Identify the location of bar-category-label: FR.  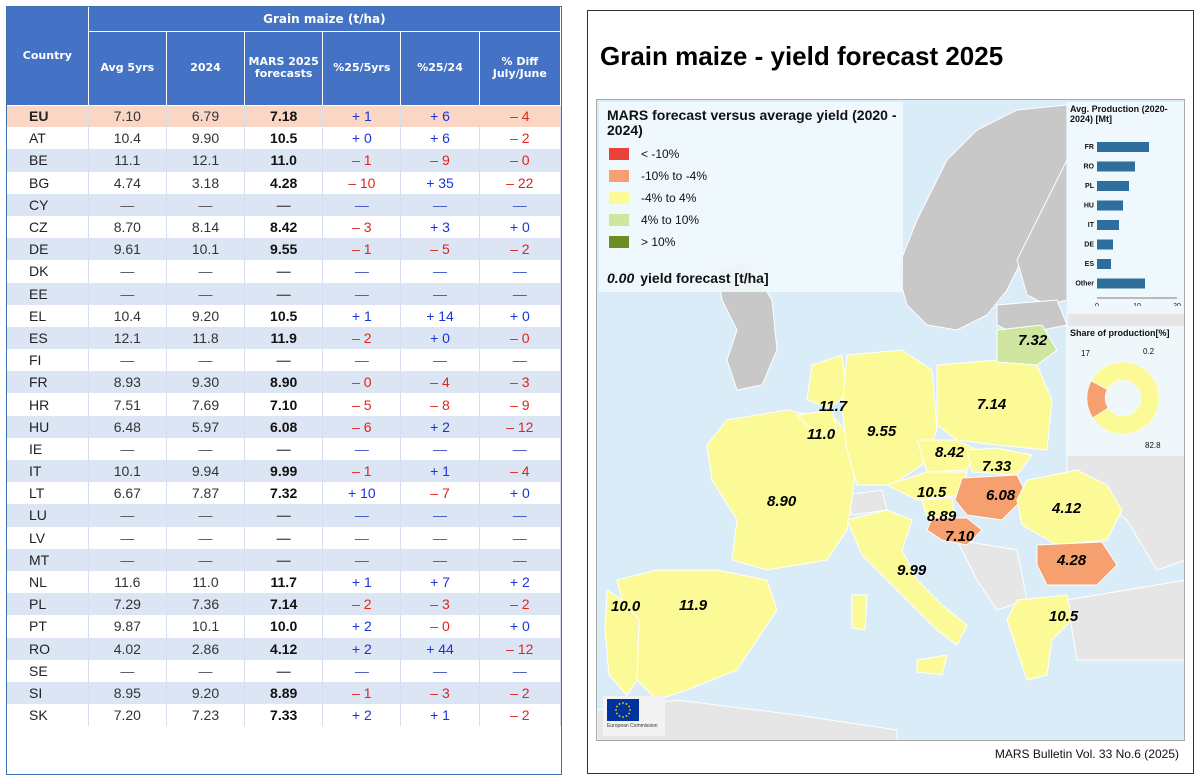
(1089, 147).